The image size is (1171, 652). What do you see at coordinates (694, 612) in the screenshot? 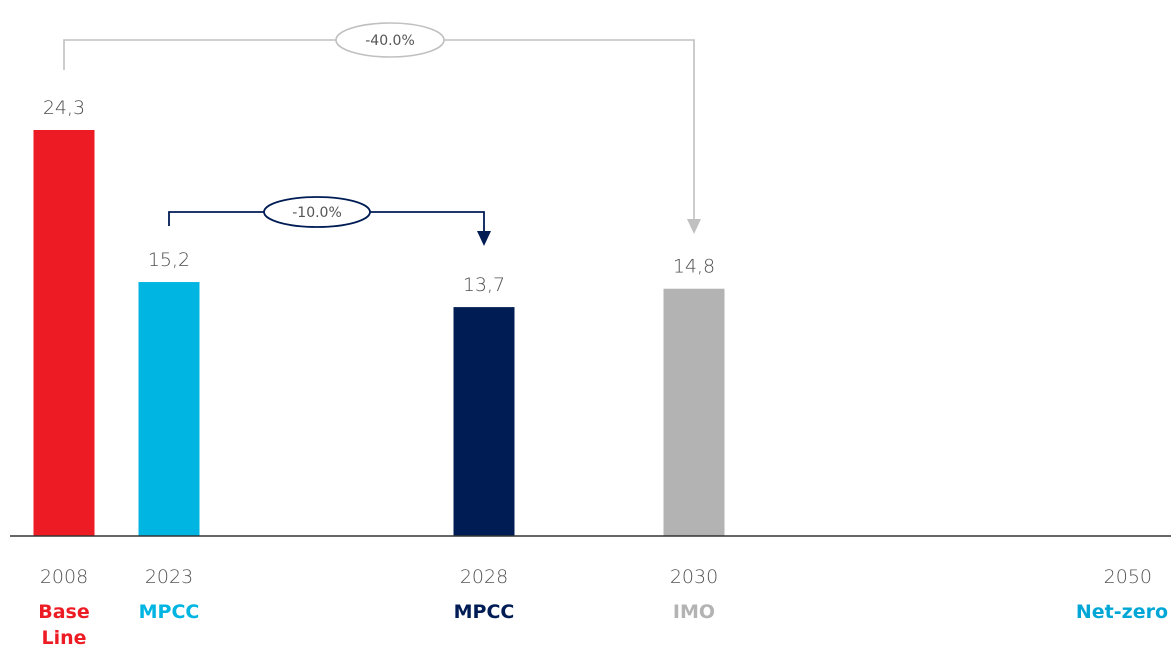
I see `category-label-2030: IMO` at bounding box center [694, 612].